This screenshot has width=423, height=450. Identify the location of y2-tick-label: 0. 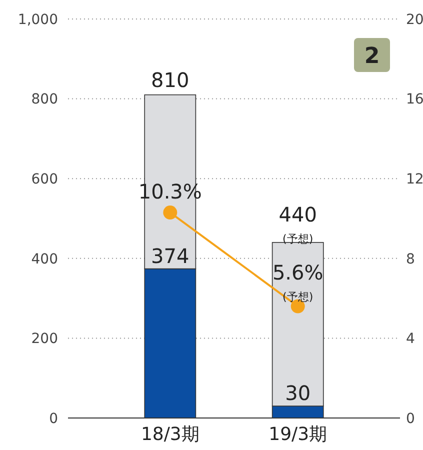
(410, 418).